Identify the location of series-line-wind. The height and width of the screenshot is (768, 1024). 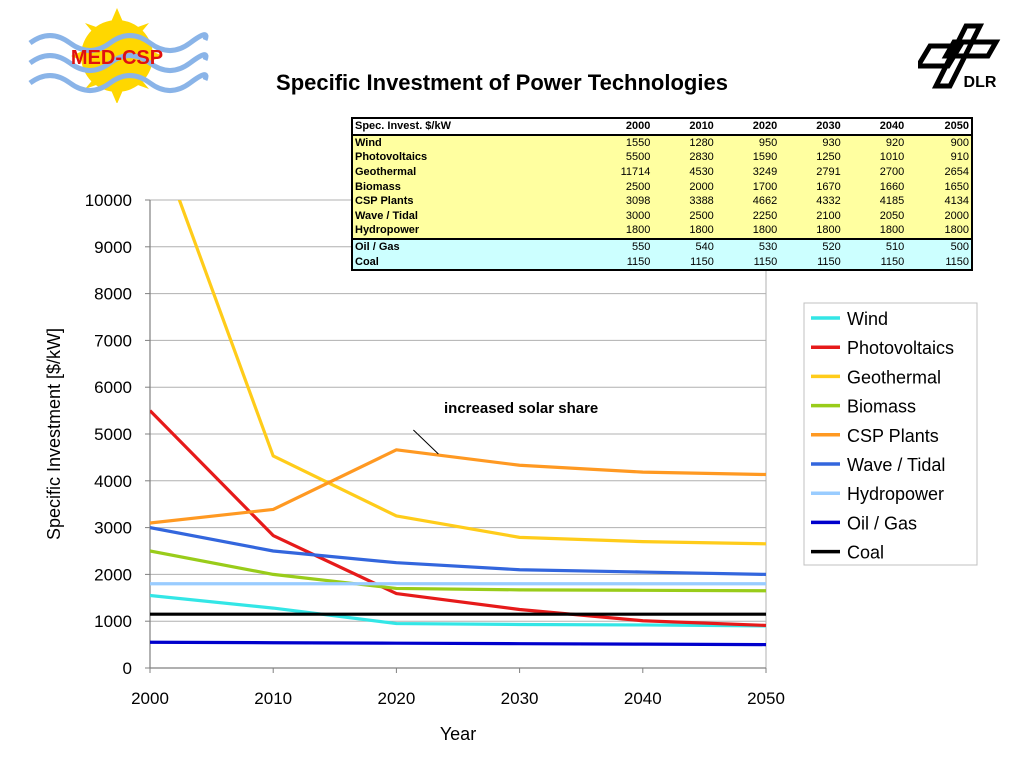
(458, 610).